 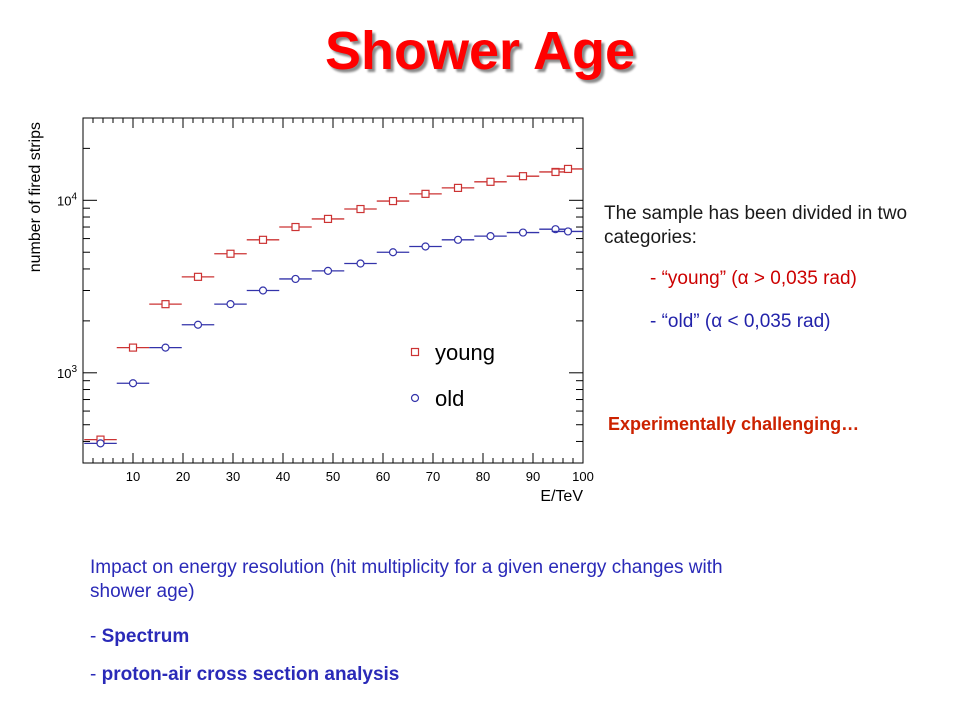 I want to click on x-tick-label: 40, so click(x=283, y=476).